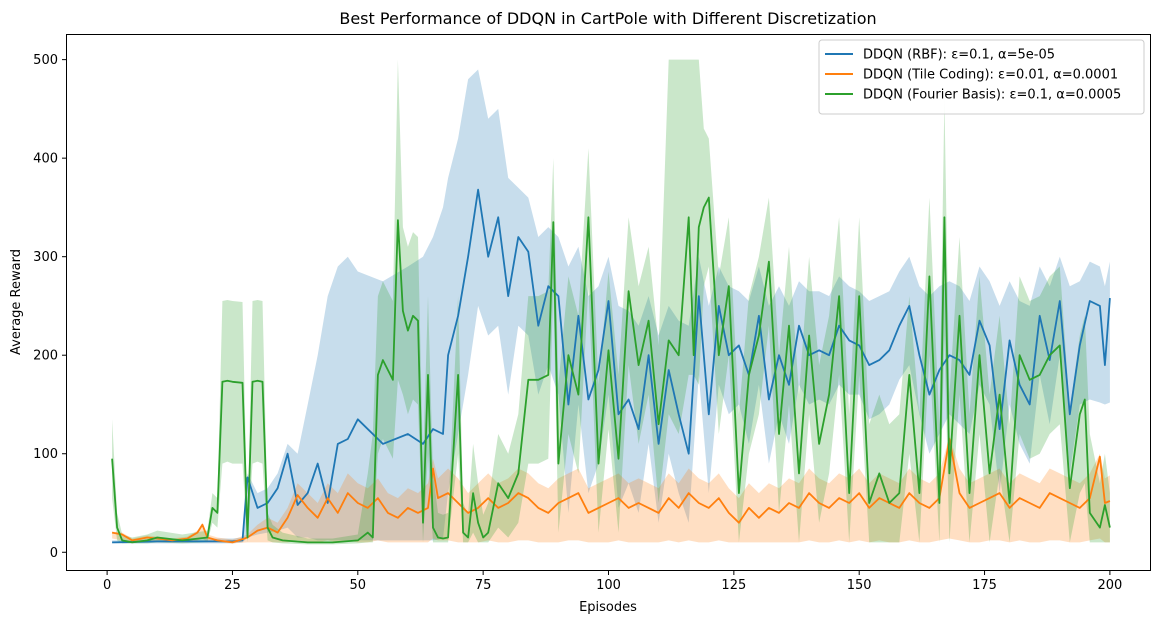  I want to click on x-tick-label: 25, so click(232, 585).